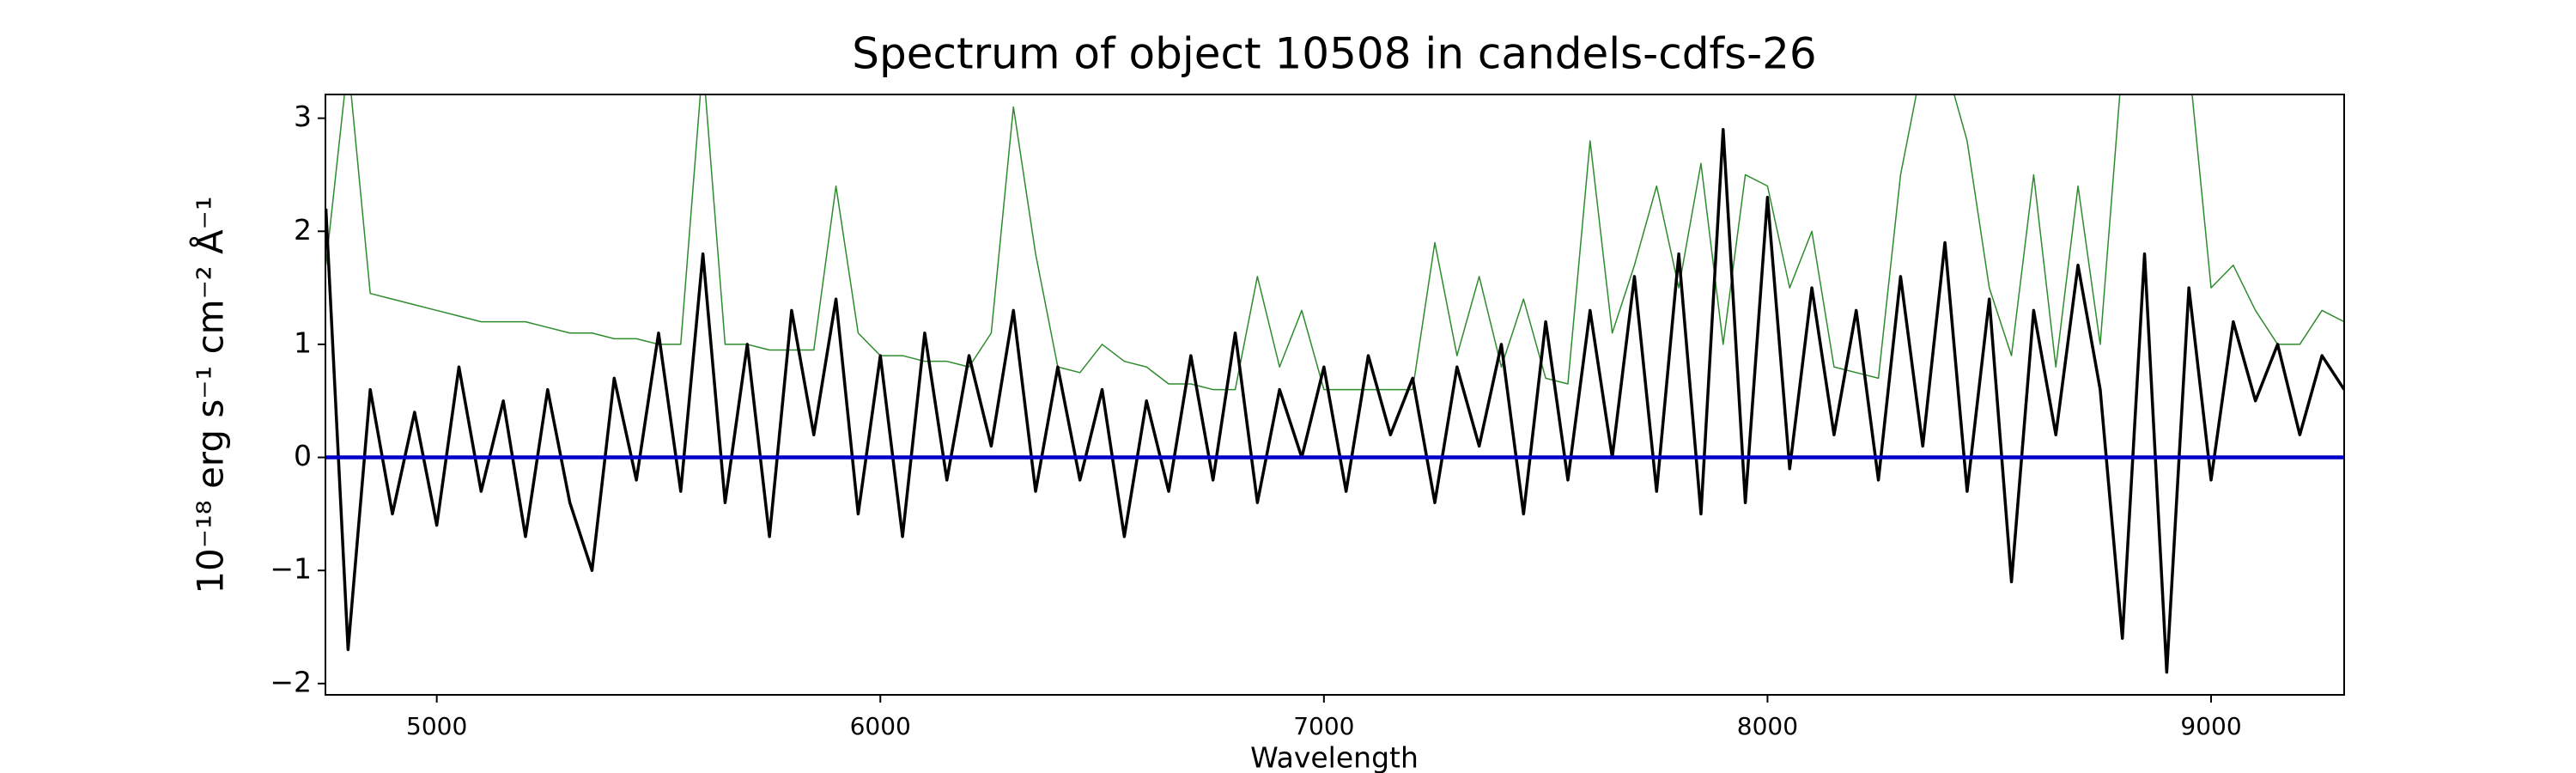 This screenshot has width=2576, height=773. Describe the element at coordinates (303, 455) in the screenshot. I see `y-tick-label: 0` at that location.